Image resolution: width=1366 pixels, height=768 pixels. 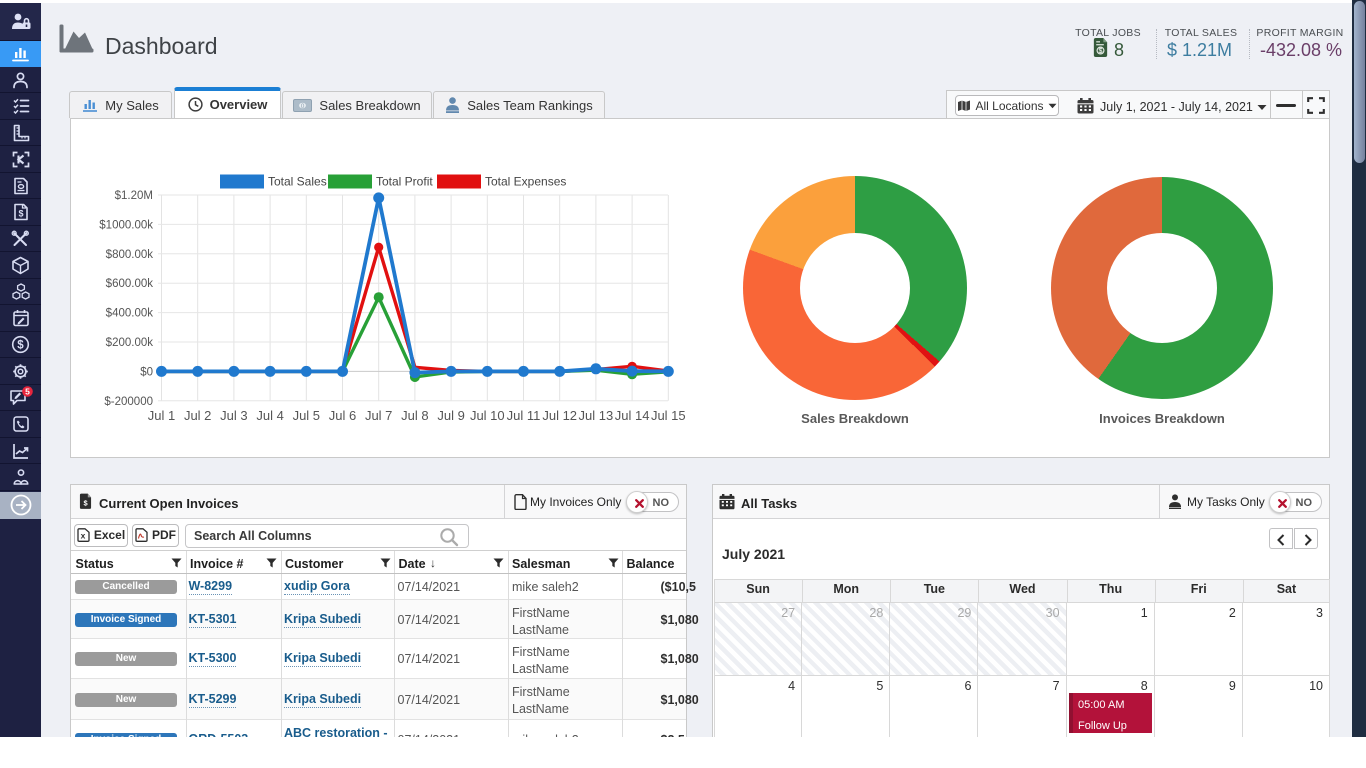 I want to click on svg-text: $-200000, so click(x=128, y=402).